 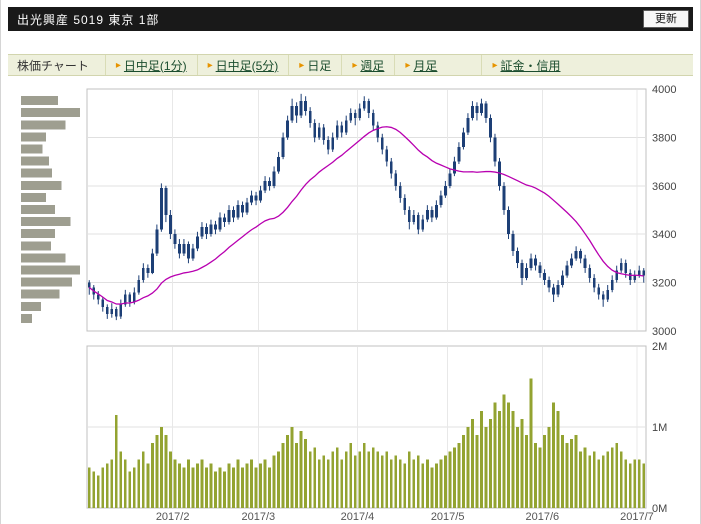 What do you see at coordinates (448, 517) in the screenshot?
I see `x-tick-label: 2017/5` at bounding box center [448, 517].